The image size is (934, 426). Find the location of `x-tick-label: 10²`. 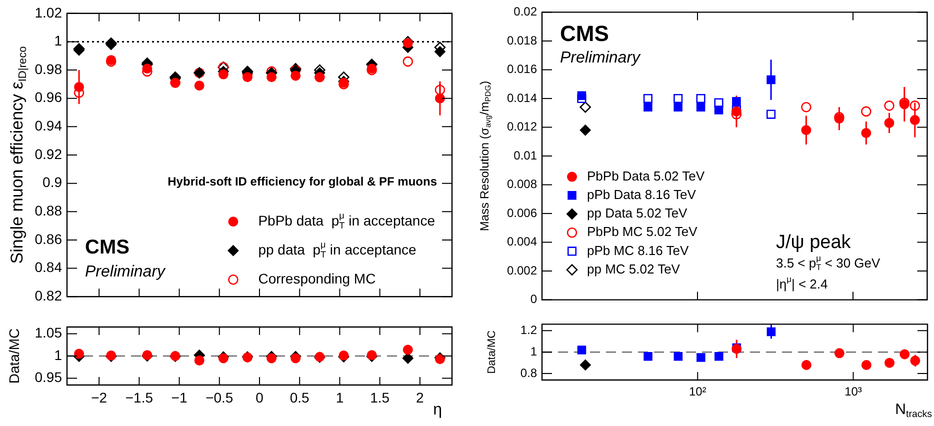

x-tick-label: 10² is located at coordinates (697, 391).